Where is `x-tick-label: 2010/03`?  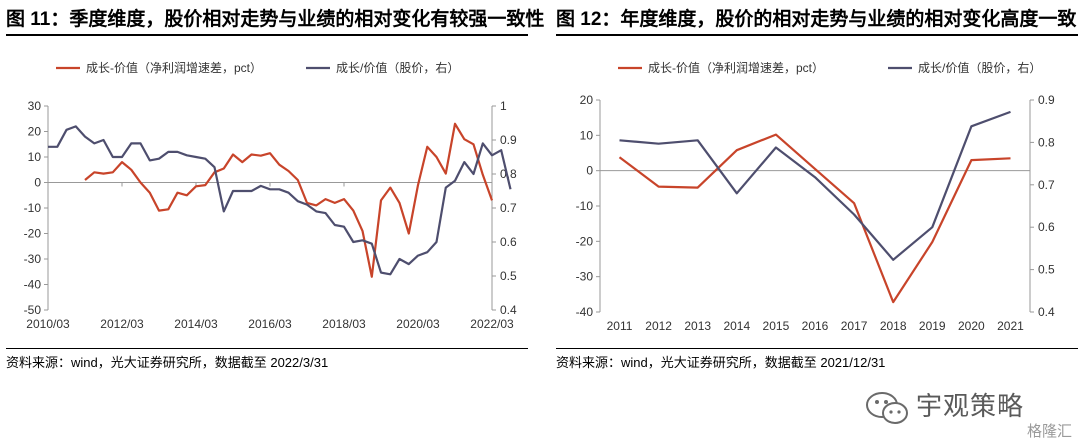
x-tick-label: 2010/03 is located at coordinates (48, 324).